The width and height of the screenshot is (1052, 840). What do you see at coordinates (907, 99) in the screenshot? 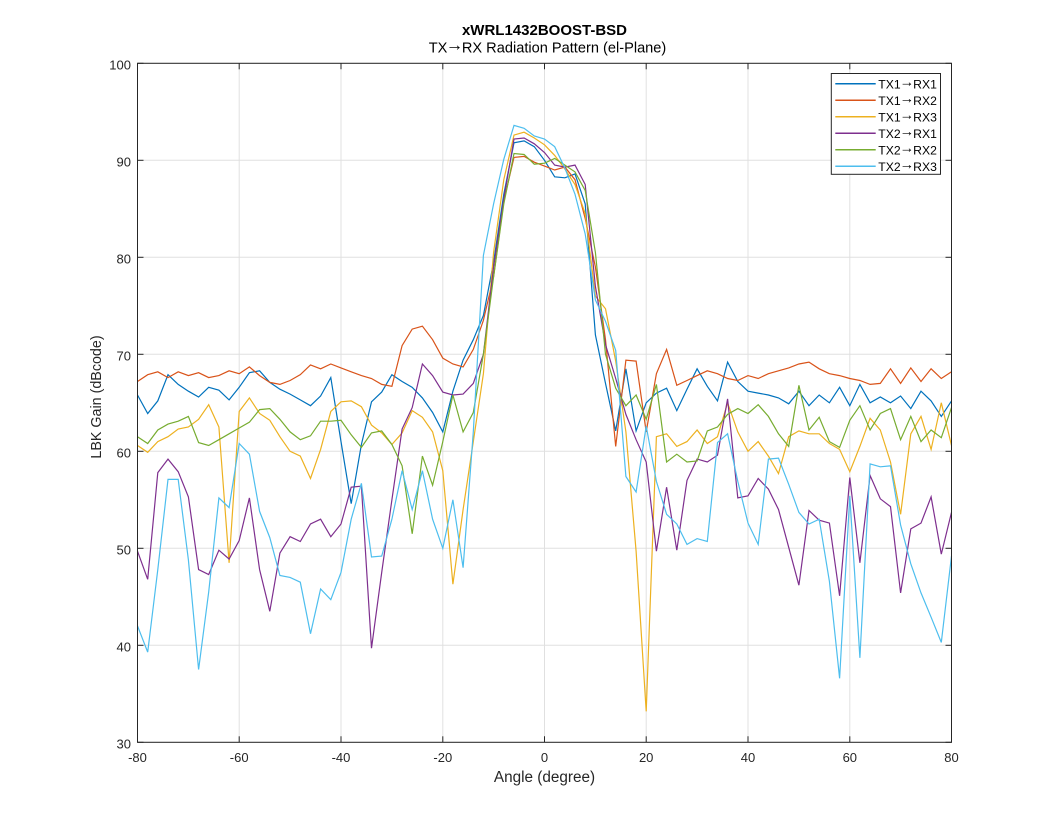
I see `svg-text: TX1→RX2` at bounding box center [907, 99].